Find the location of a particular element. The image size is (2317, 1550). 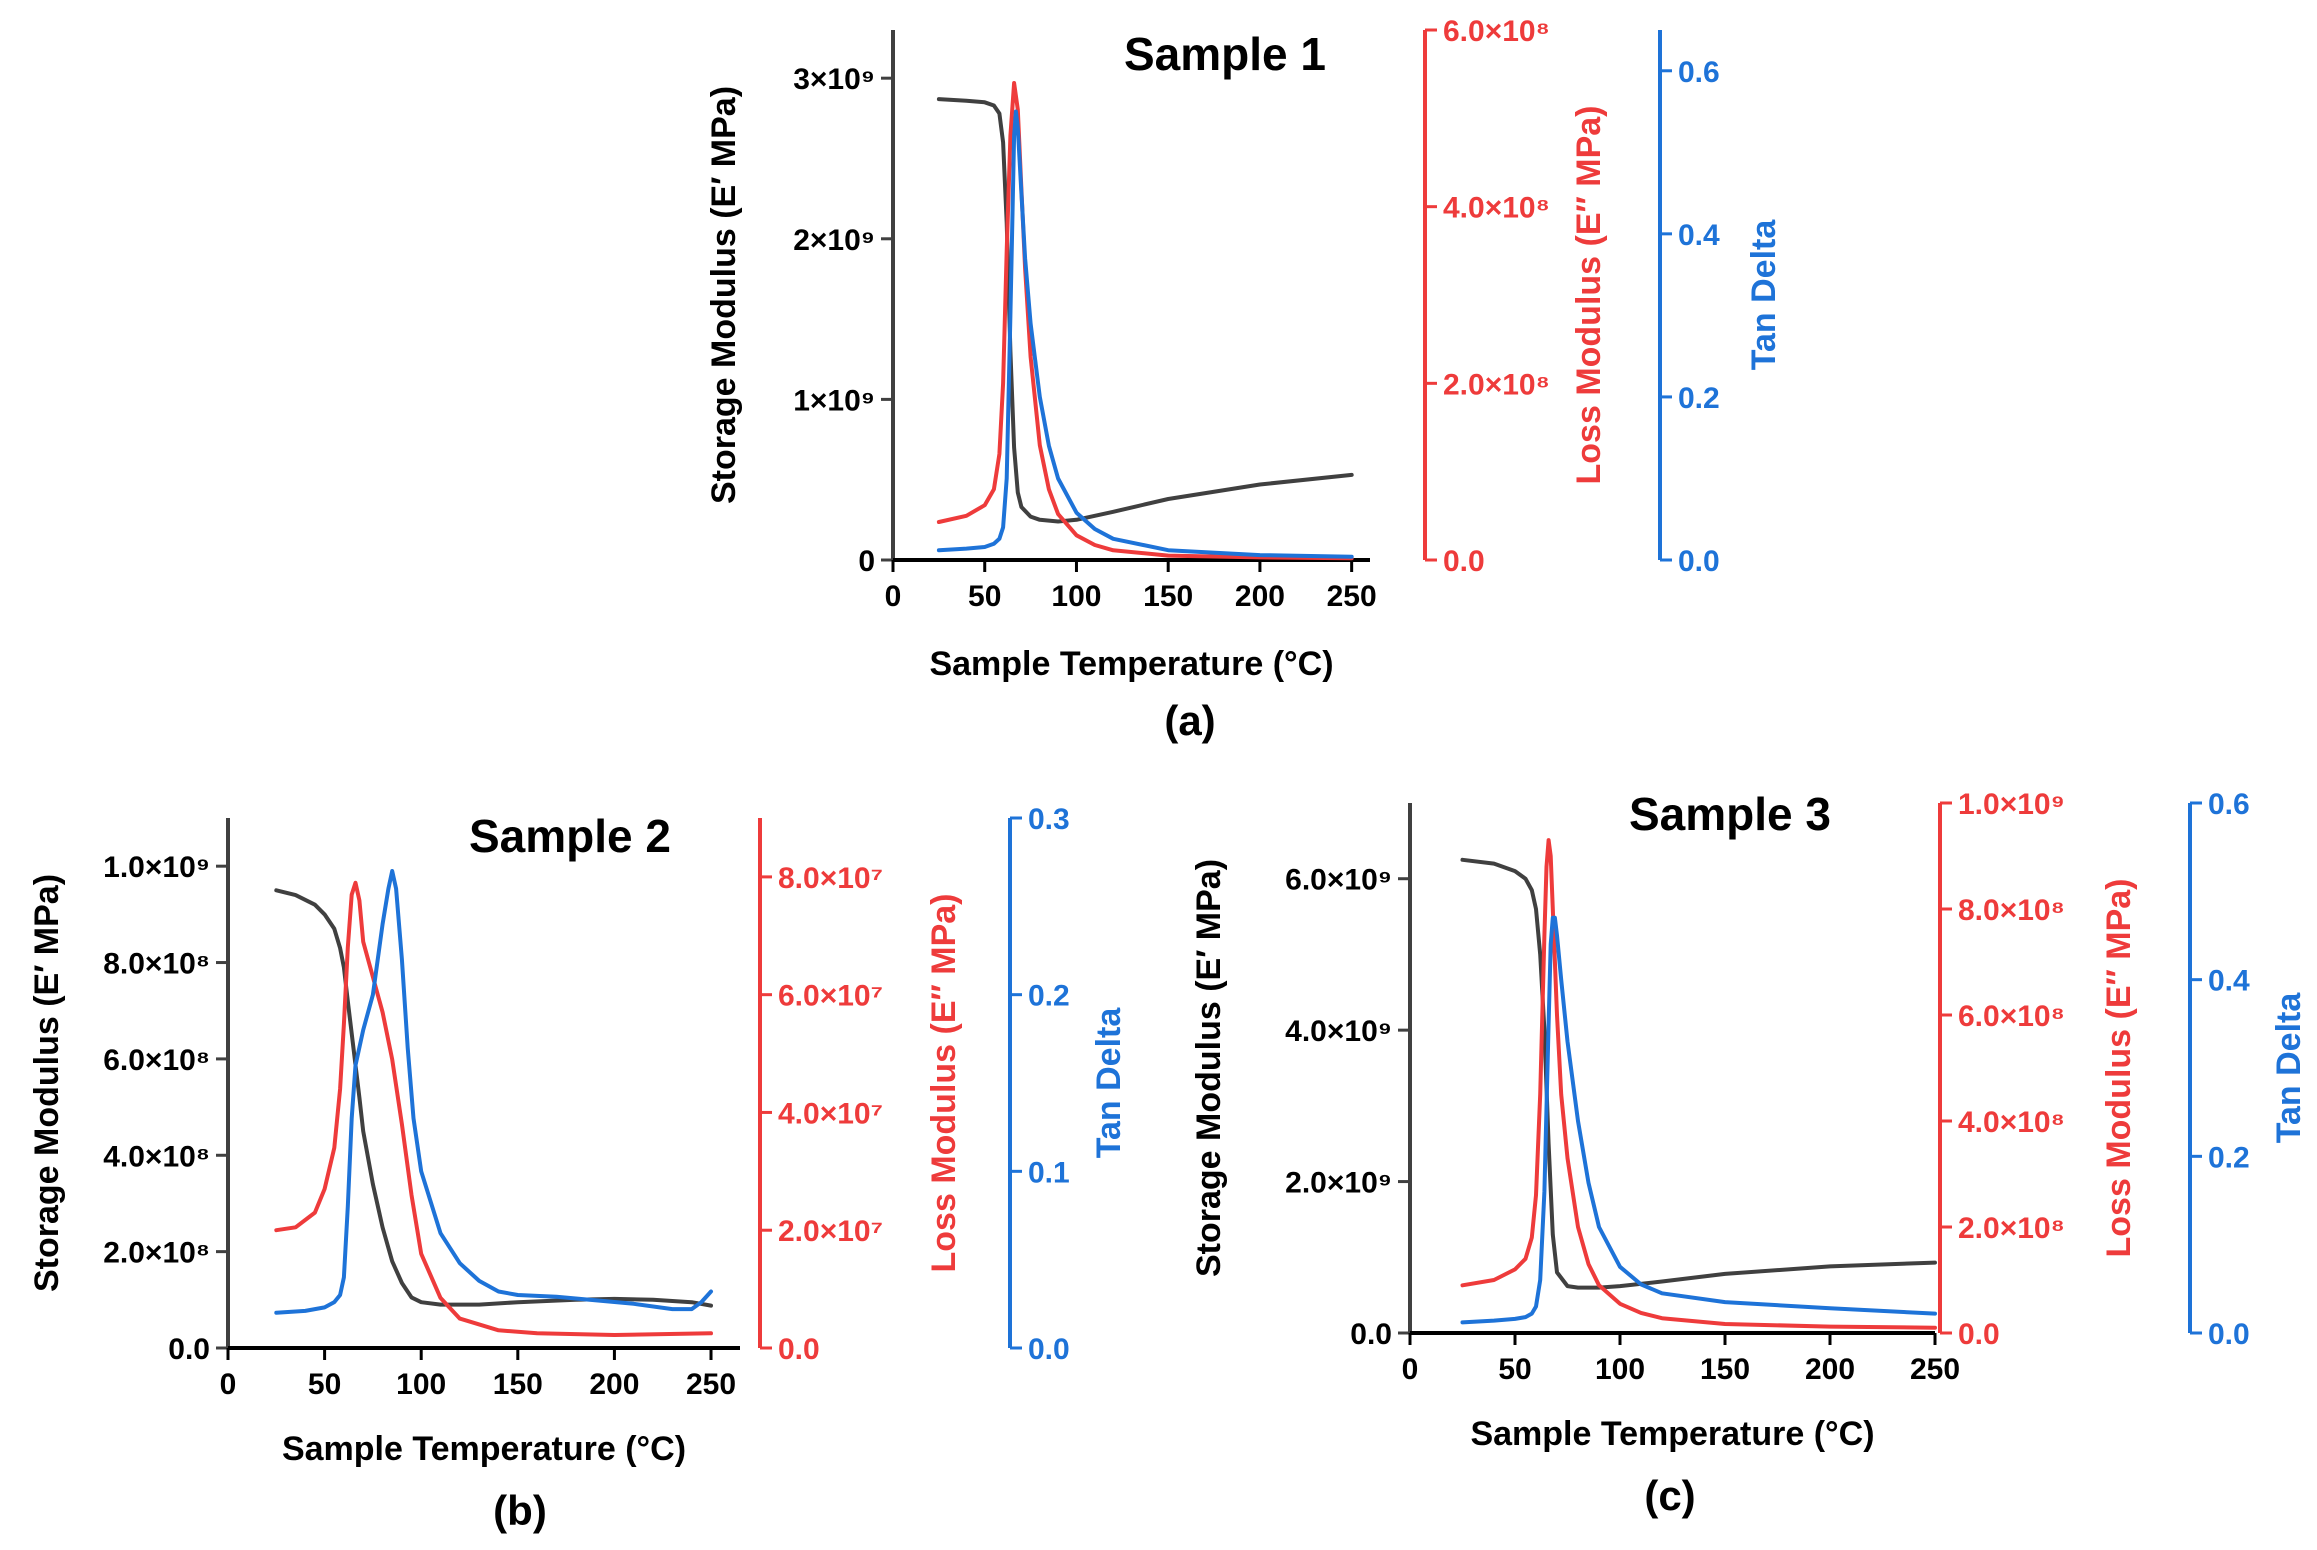

left-tick-label: 4.0×10⁸ is located at coordinates (156, 1156).